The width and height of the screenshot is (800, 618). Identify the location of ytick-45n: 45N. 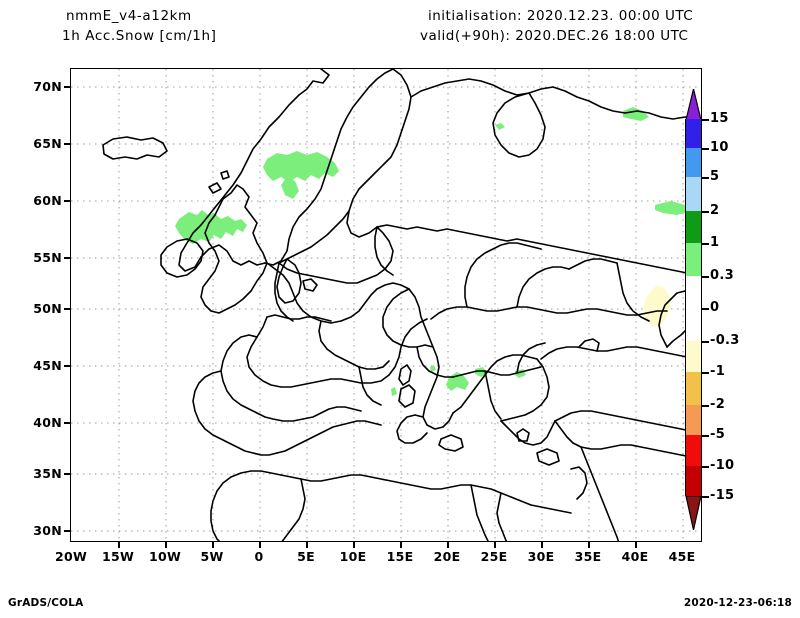
(47, 365).